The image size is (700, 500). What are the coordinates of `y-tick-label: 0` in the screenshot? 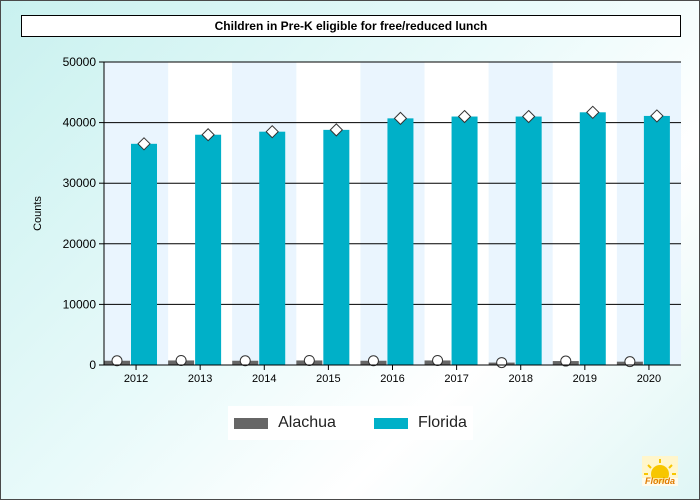 It's located at (92, 365).